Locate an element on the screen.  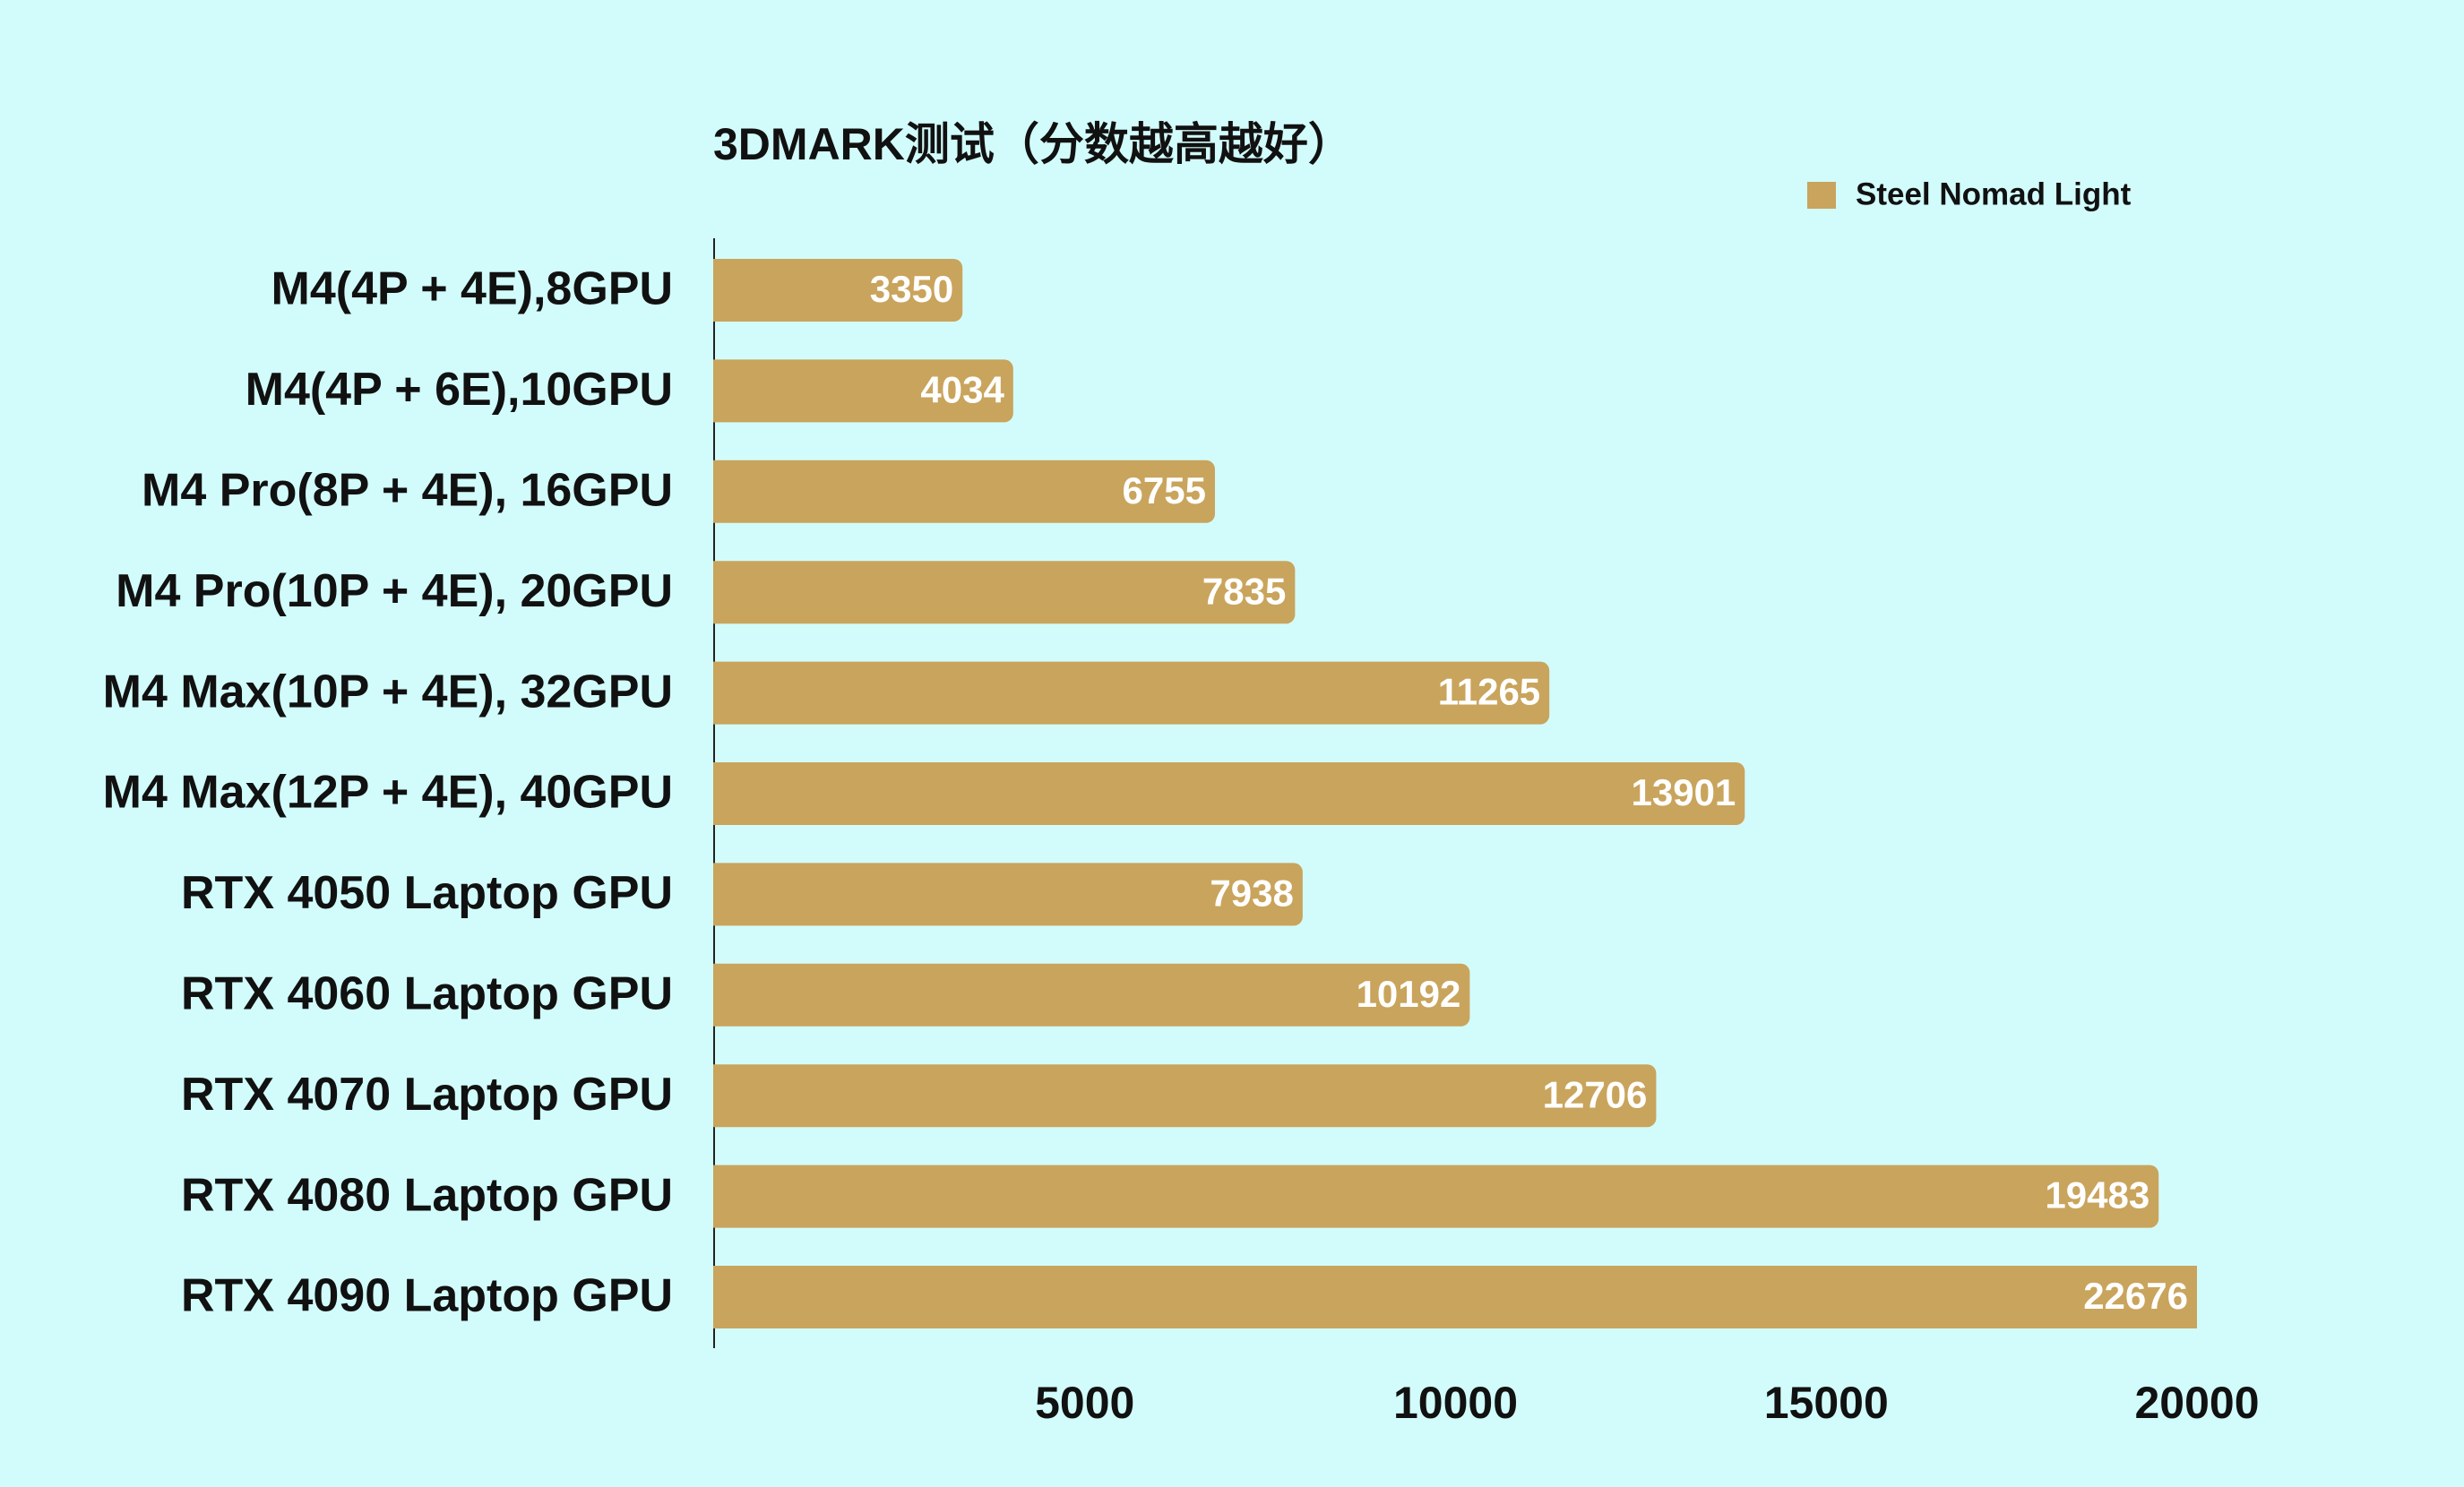
y-tick-label: M4 Max(10P + 4E), 32GPU is located at coordinates (388, 692).